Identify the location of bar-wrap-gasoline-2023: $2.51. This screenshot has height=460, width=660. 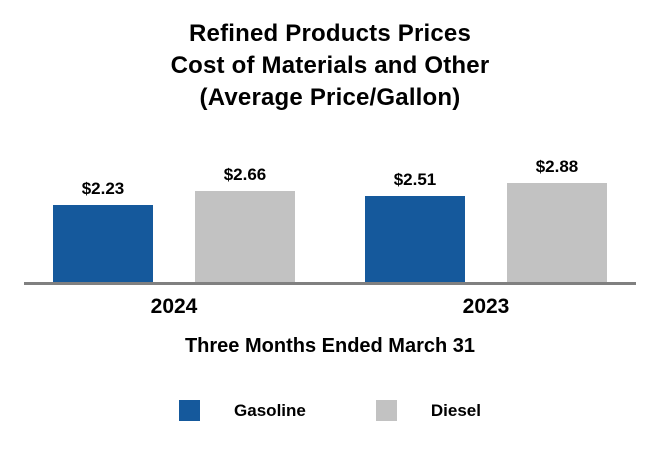
(415, 226).